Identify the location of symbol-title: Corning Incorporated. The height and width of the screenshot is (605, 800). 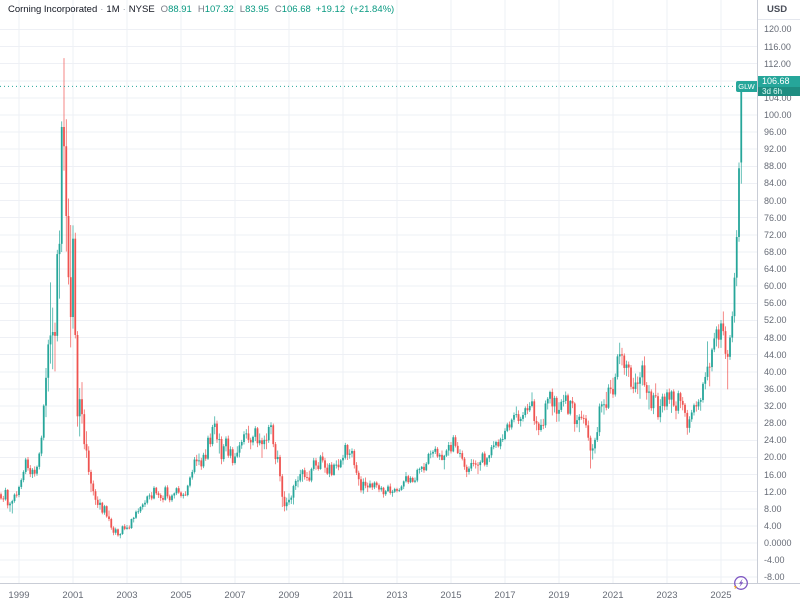
(53, 9).